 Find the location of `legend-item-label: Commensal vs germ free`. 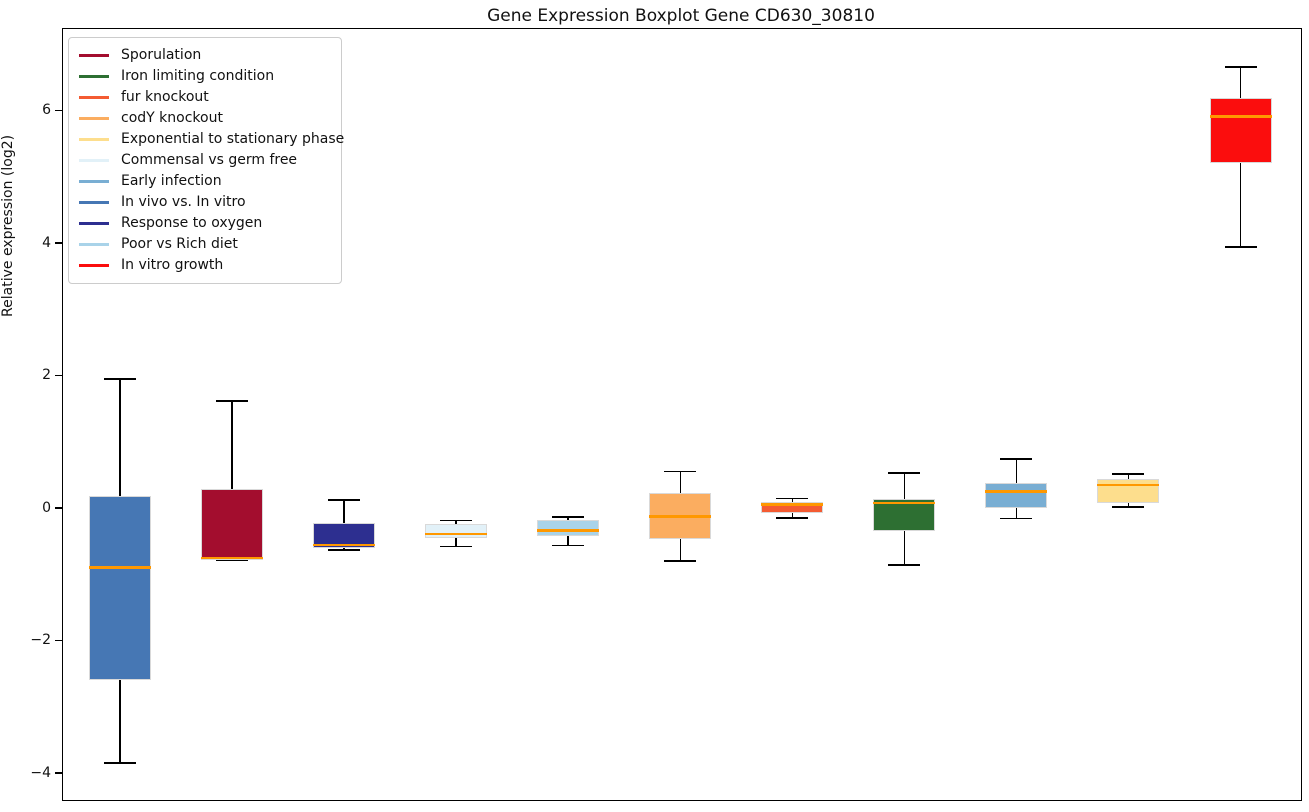

legend-item-label: Commensal vs germ free is located at coordinates (209, 160).